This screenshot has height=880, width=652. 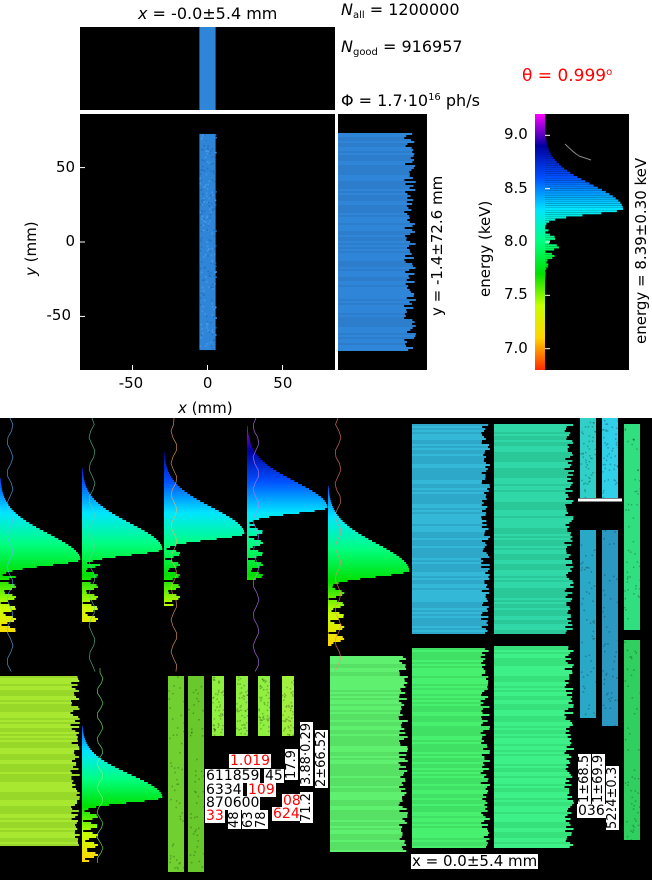 I want to click on overlay-trace, so click(x=10, y=545).